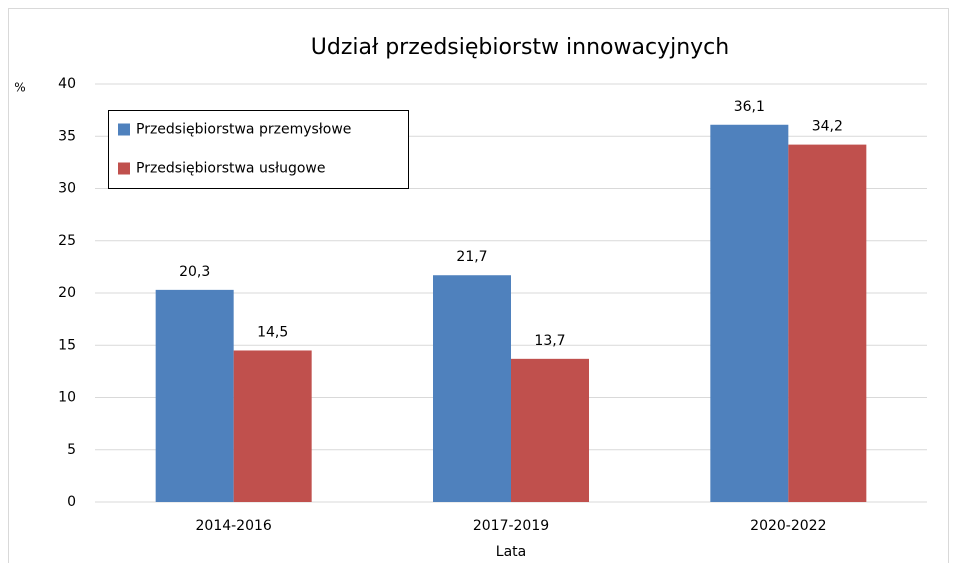  I want to click on legend-label: Przedsiębiorstwa przemysłowe, so click(243, 130).